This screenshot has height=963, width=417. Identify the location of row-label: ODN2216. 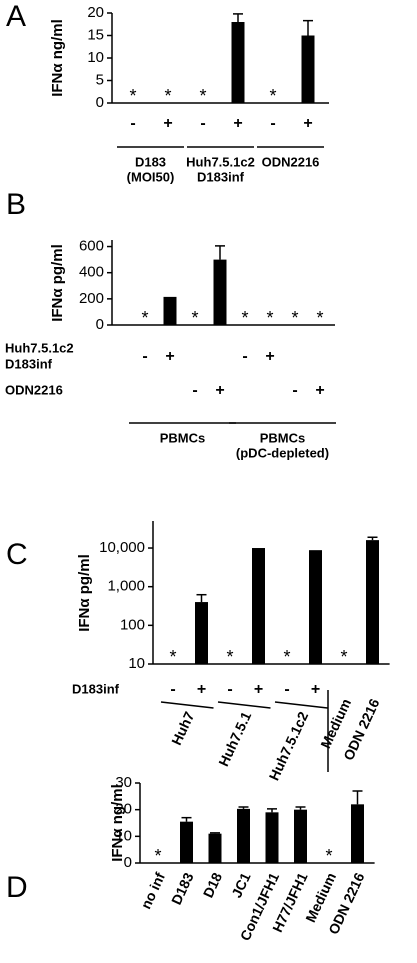
(34, 389).